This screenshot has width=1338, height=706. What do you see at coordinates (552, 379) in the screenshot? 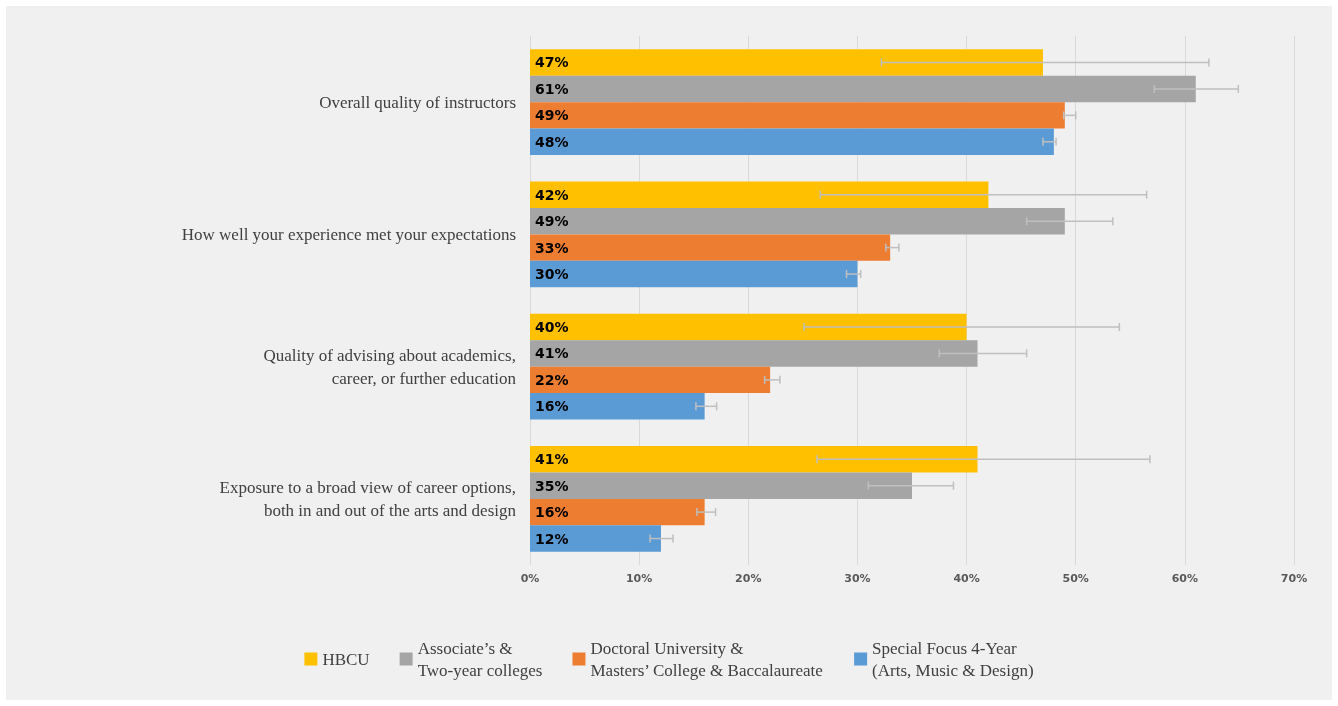
I see `data-label: 22%` at bounding box center [552, 379].